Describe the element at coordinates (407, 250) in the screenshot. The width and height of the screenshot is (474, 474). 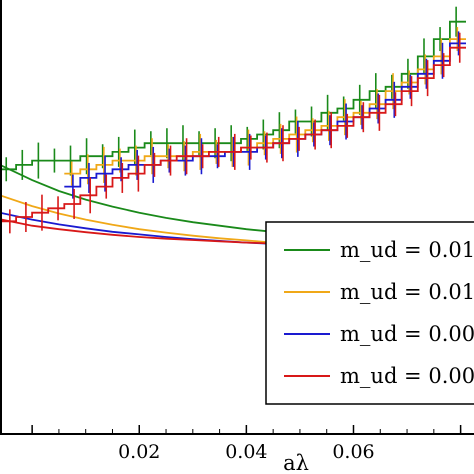
I see `legend-label-0: m_ud = 0.019,` at that location.